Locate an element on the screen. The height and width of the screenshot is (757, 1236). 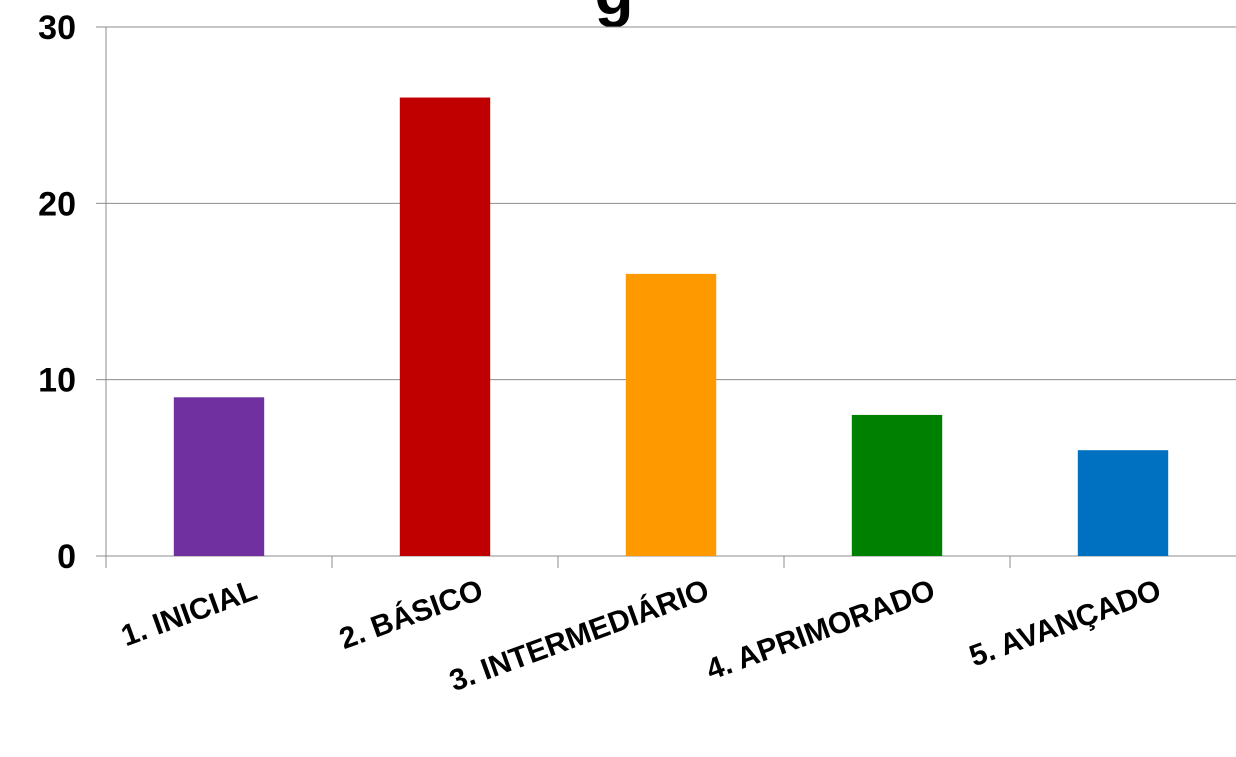
y-tick-label: 20 is located at coordinates (57, 204).